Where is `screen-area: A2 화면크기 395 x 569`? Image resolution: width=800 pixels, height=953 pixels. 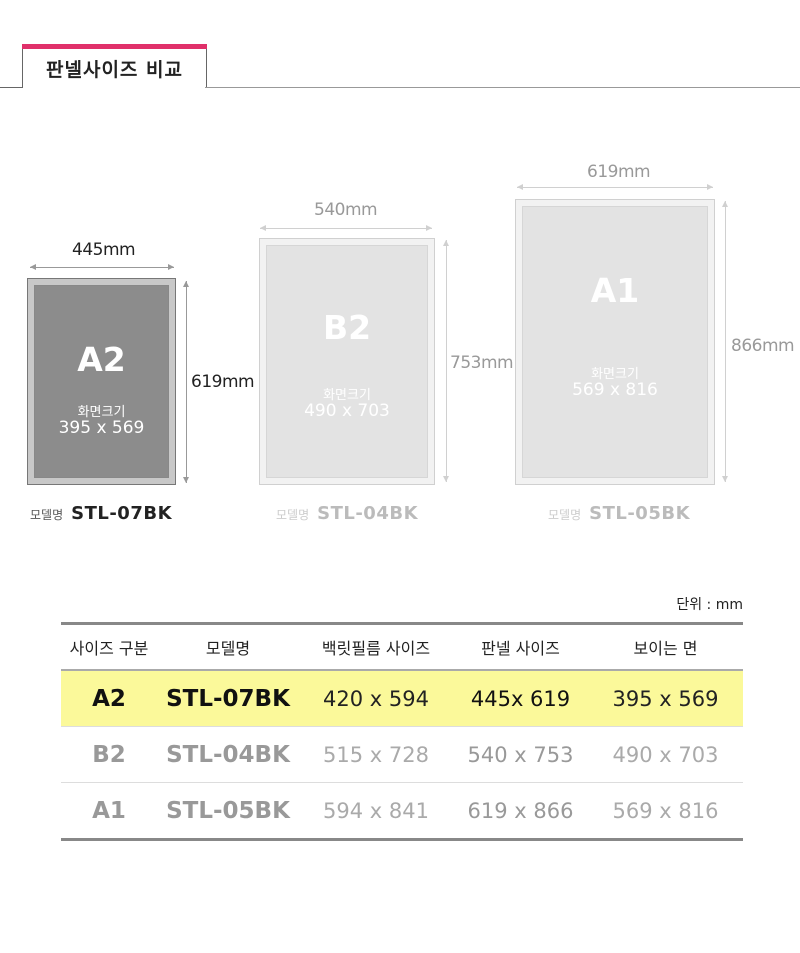
screen-area: A2 화면크기 395 x 569 is located at coordinates (101, 381).